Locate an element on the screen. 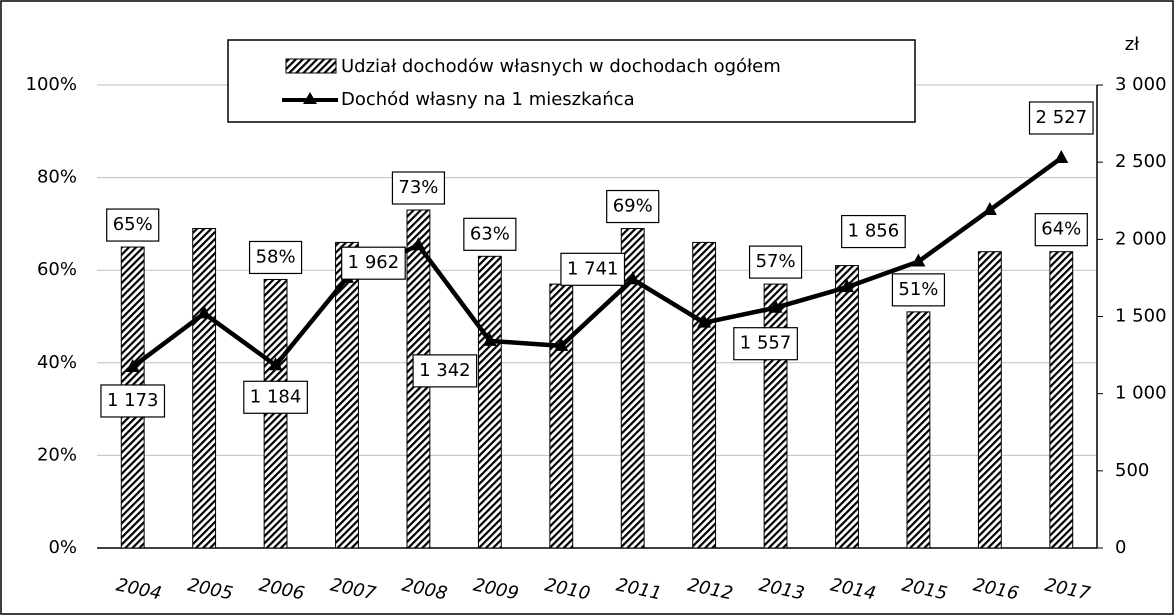  data-label: 65% is located at coordinates (133, 224).